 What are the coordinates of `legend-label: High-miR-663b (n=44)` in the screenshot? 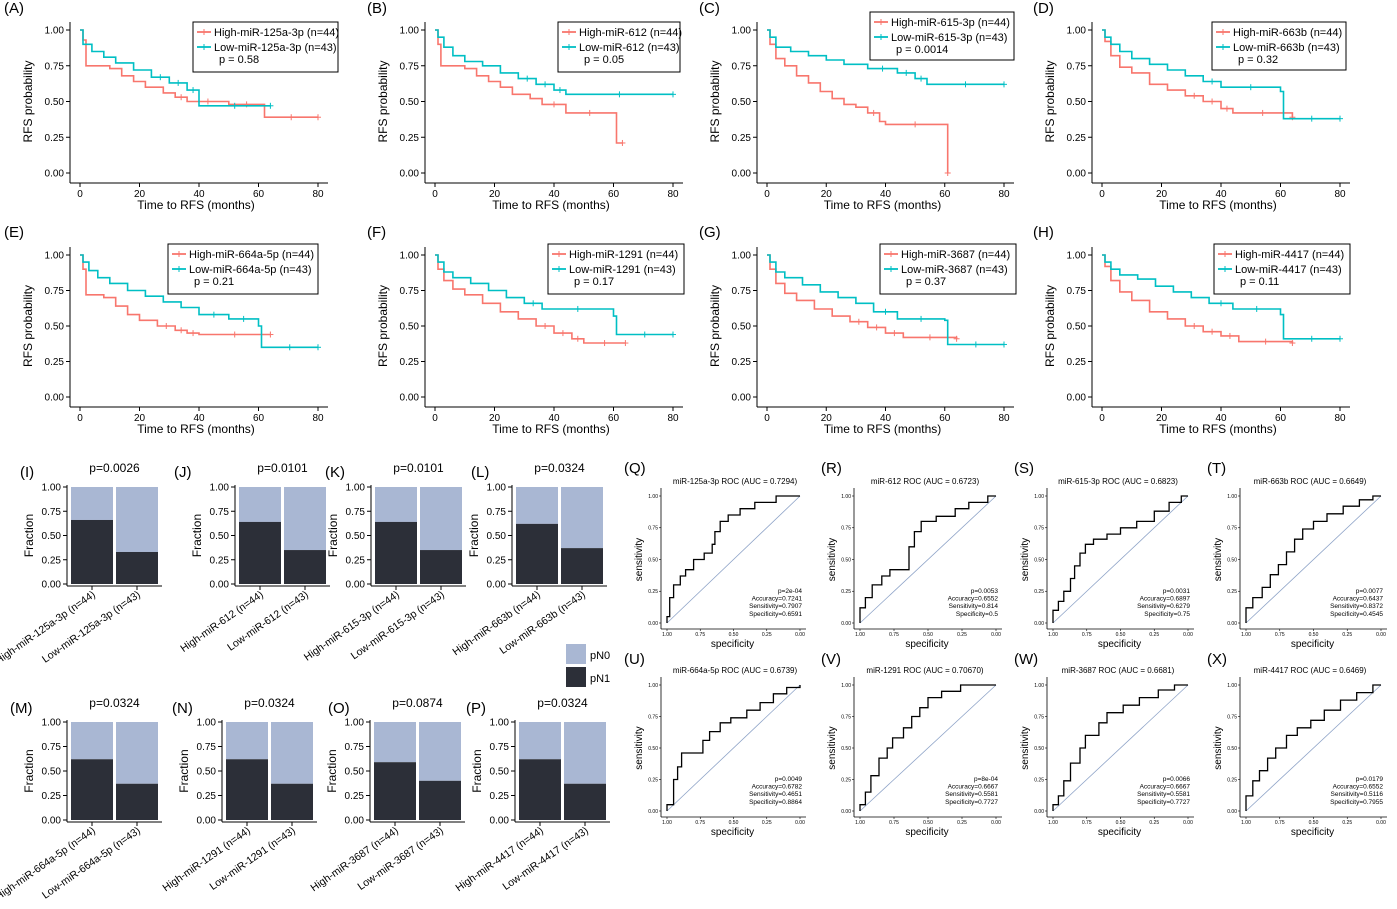 It's located at (1287, 33).